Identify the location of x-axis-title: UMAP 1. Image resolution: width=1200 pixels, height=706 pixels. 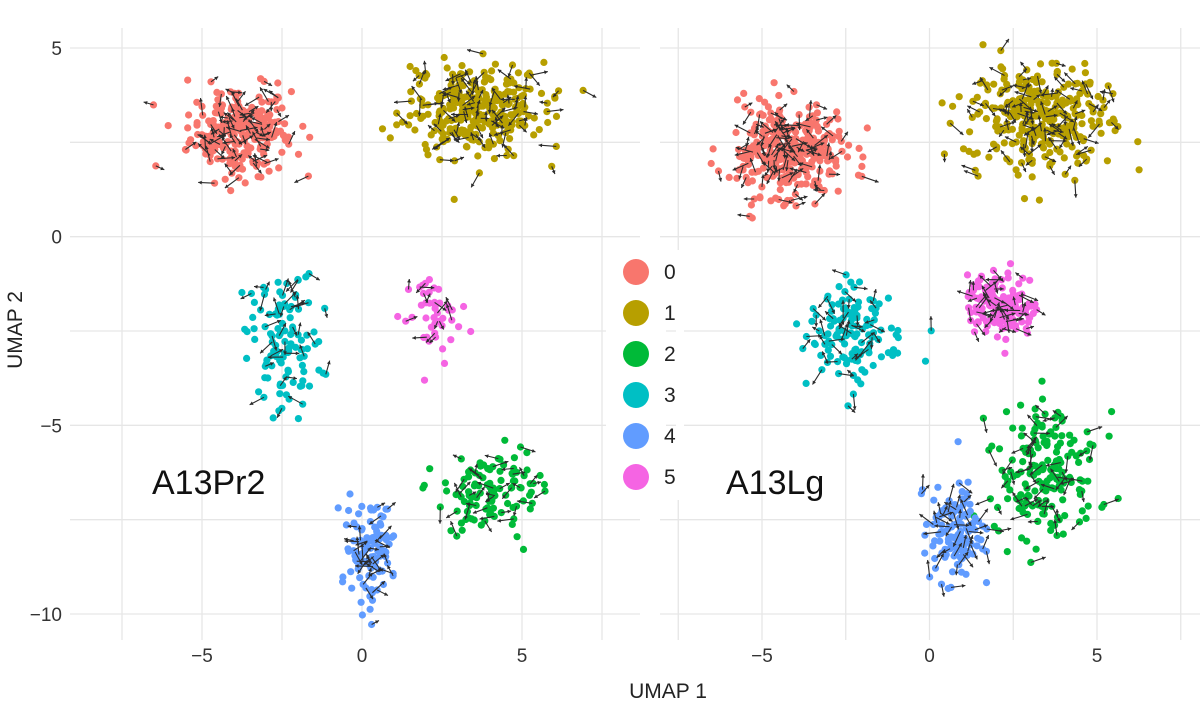
(668, 691).